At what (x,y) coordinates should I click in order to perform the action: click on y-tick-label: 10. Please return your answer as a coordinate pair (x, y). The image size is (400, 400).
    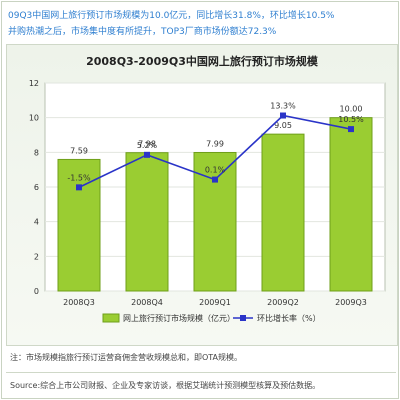
    Looking at the image, I should click on (34, 118).